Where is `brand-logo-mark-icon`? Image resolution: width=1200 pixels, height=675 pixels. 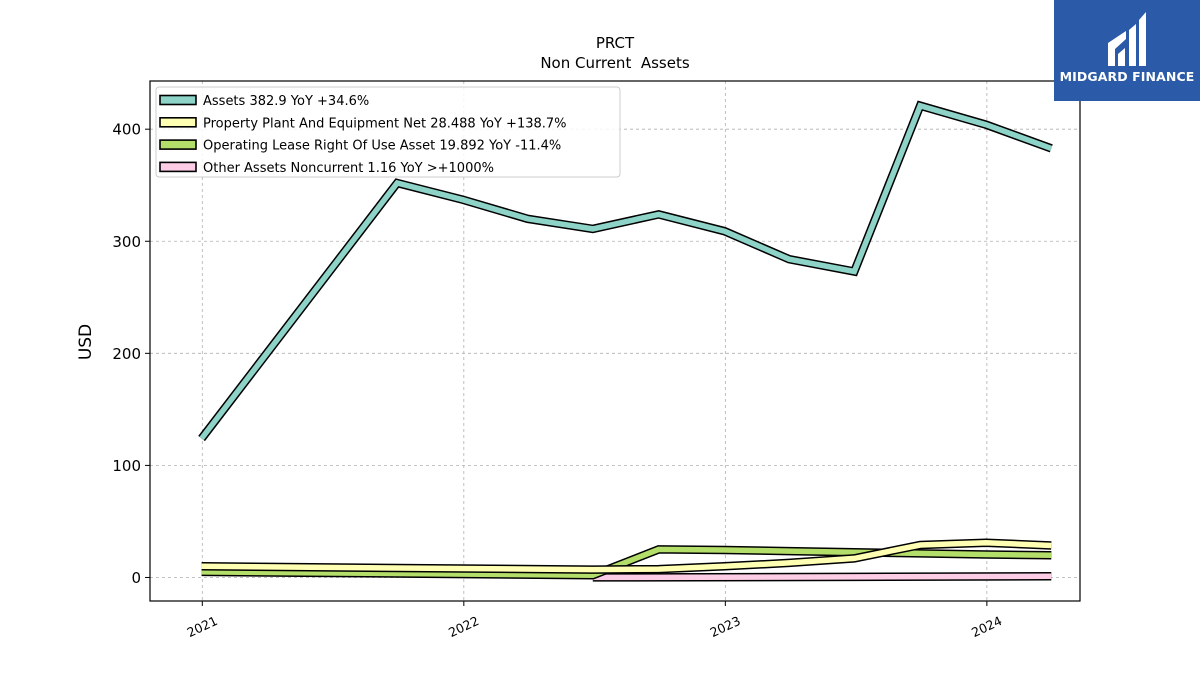
brand-logo-mark-icon is located at coordinates (1127, 39).